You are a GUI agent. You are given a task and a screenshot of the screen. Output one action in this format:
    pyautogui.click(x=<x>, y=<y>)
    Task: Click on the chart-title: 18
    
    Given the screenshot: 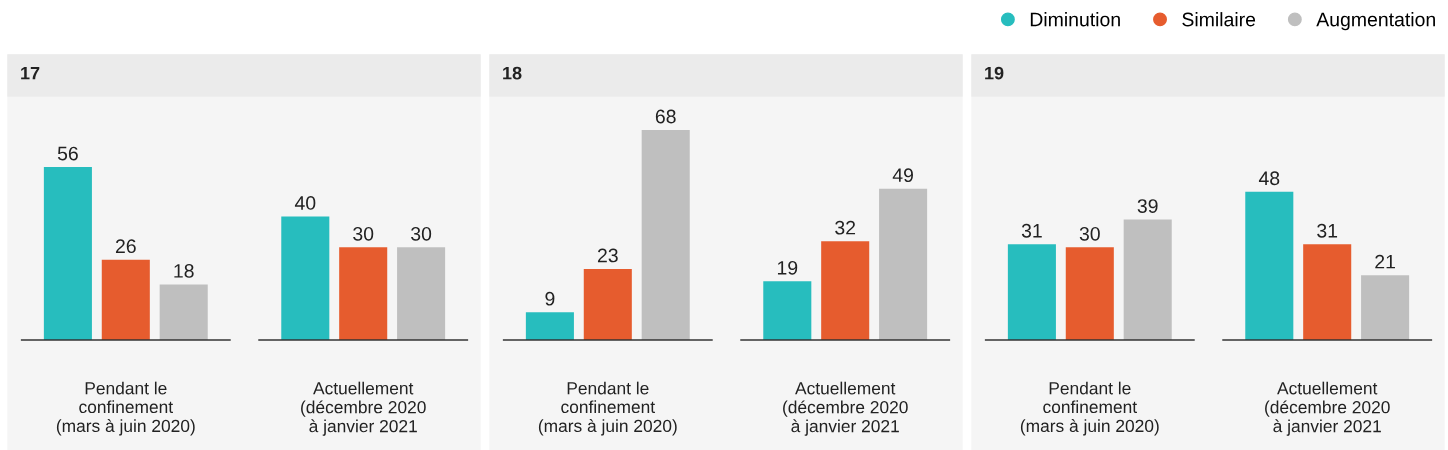 What is the action you would take?
    pyautogui.click(x=512, y=73)
    